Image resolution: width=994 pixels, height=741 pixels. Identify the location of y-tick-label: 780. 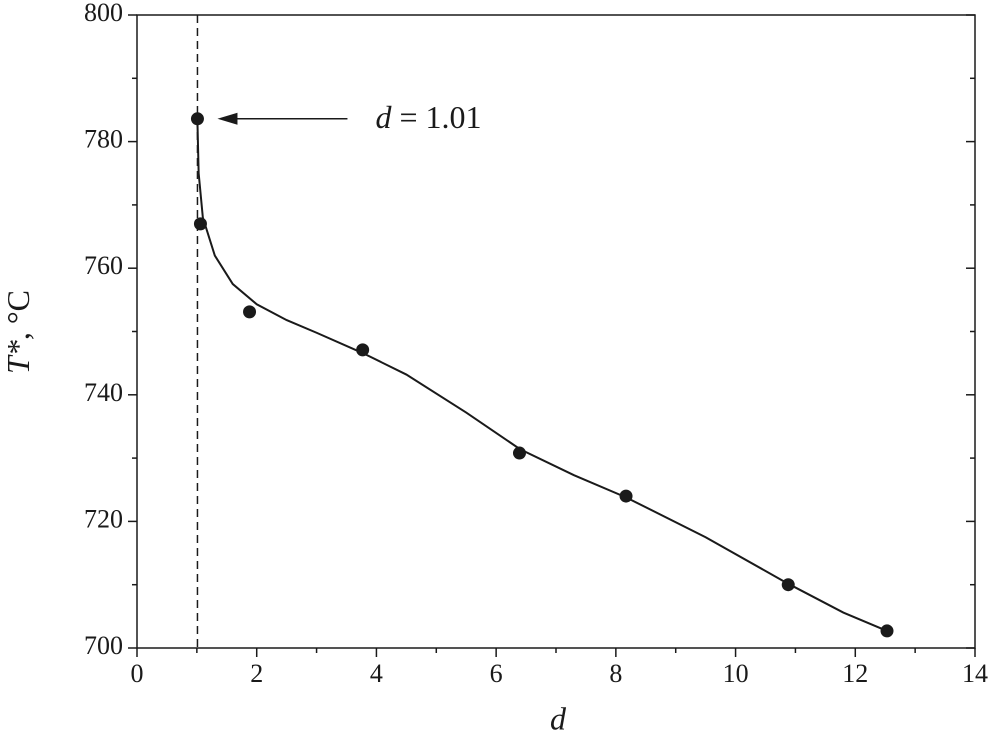
(103, 139).